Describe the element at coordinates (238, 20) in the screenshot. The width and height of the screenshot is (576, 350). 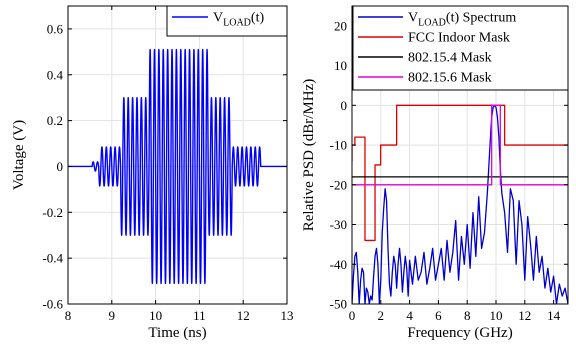
I see `legend-label: VLOAD(t)` at that location.